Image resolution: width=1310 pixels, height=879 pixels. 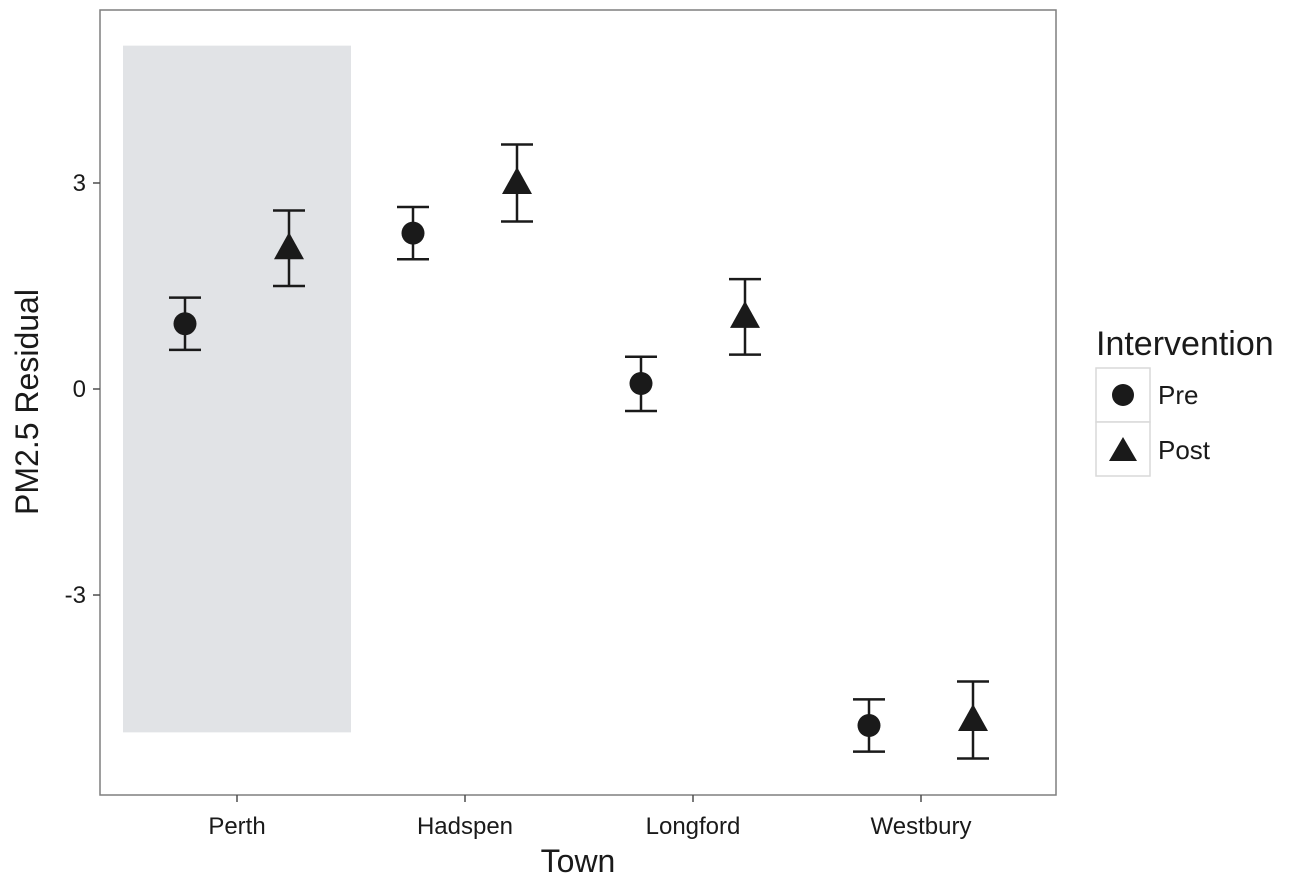 What do you see at coordinates (465, 826) in the screenshot?
I see `x-tick-label-hadspen: Hadspen` at bounding box center [465, 826].